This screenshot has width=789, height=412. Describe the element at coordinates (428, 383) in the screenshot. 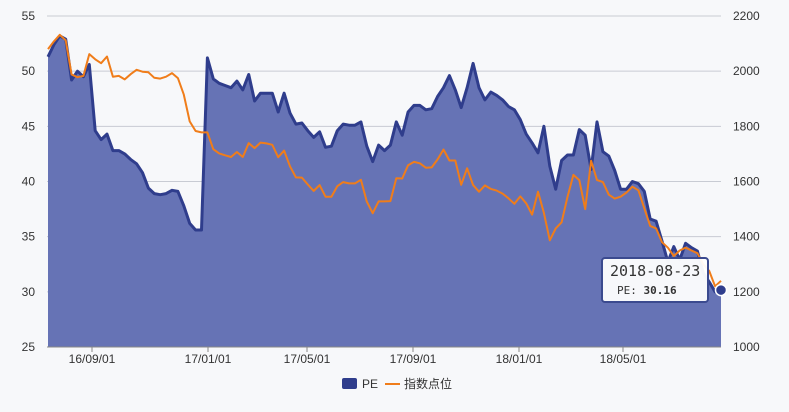

I see `legend-label-index: 指数点位` at that location.